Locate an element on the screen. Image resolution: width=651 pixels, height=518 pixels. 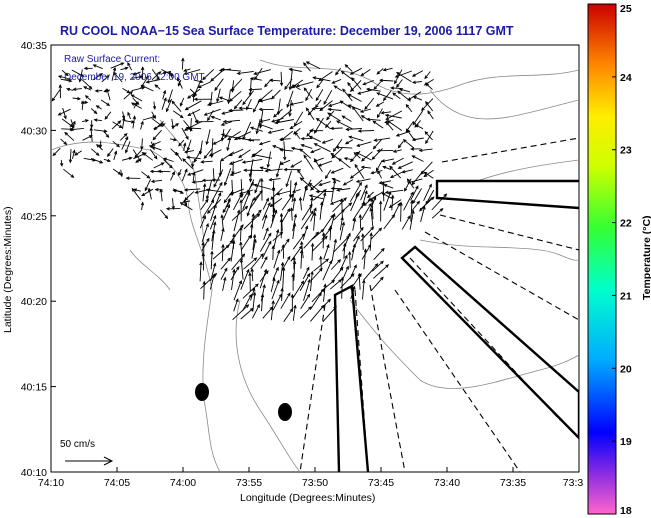
y-tick-label: 40:35 is located at coordinates (34, 46).